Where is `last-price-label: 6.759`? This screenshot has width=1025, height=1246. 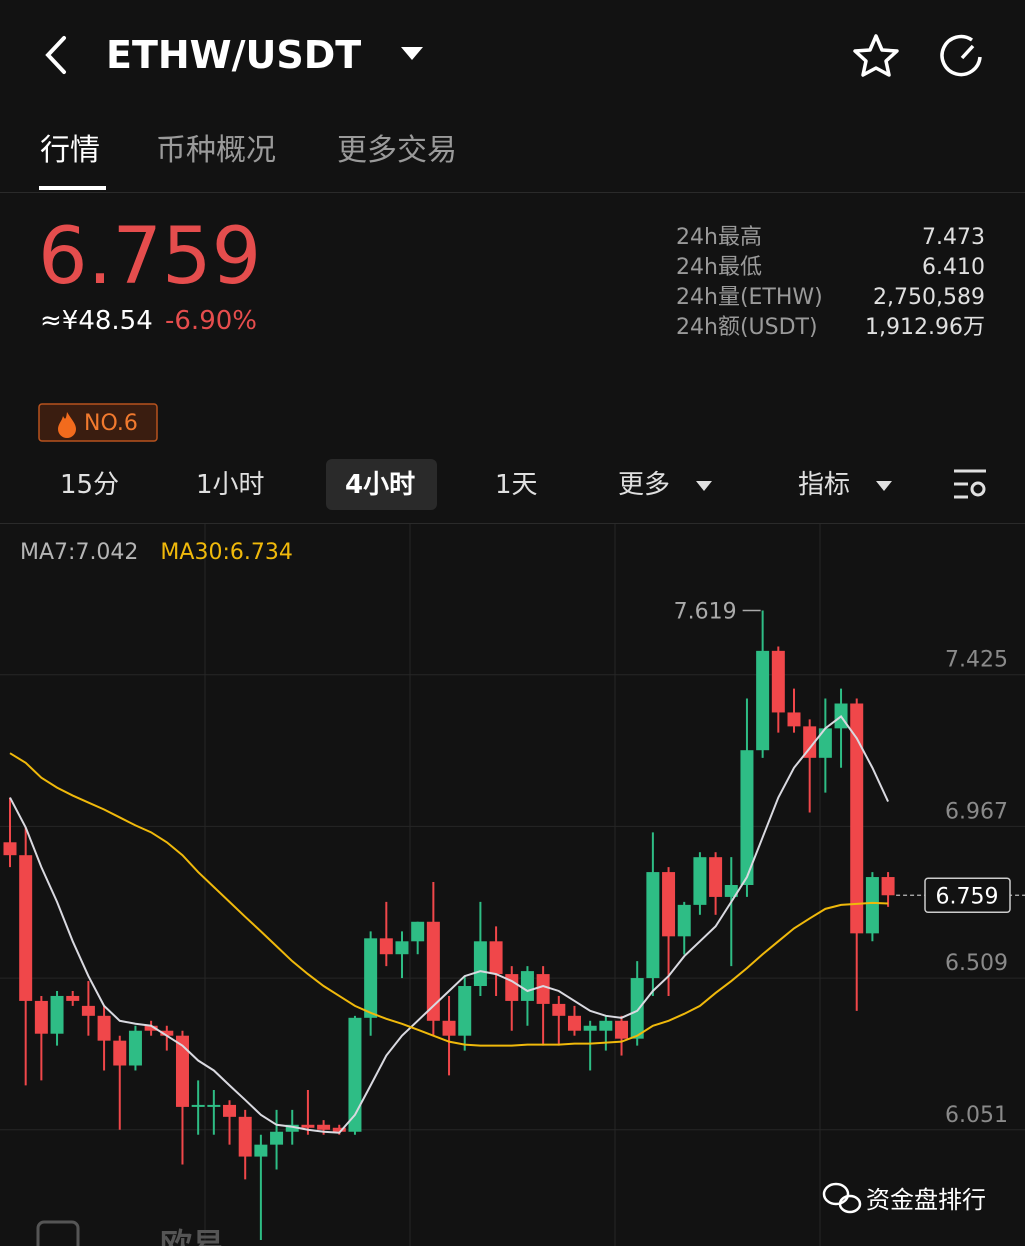
last-price-label: 6.759 is located at coordinates (967, 896).